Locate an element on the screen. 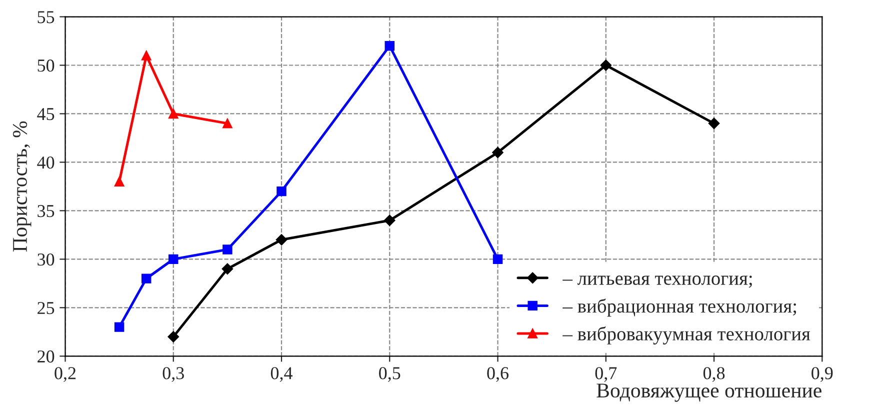 The height and width of the screenshot is (419, 870). y-tick-label: 50 is located at coordinates (46, 66).